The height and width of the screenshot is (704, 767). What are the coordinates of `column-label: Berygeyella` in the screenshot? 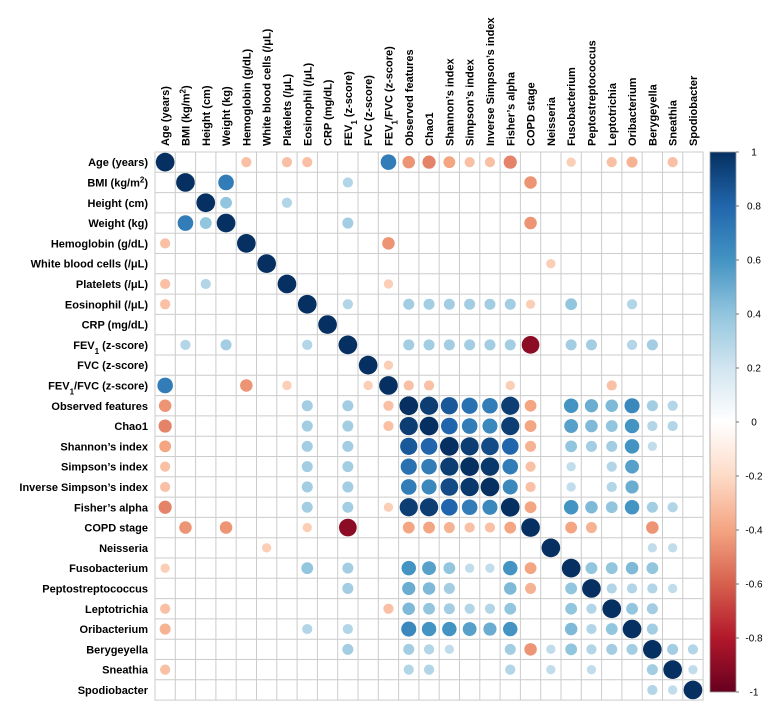 It's located at (653, 114).